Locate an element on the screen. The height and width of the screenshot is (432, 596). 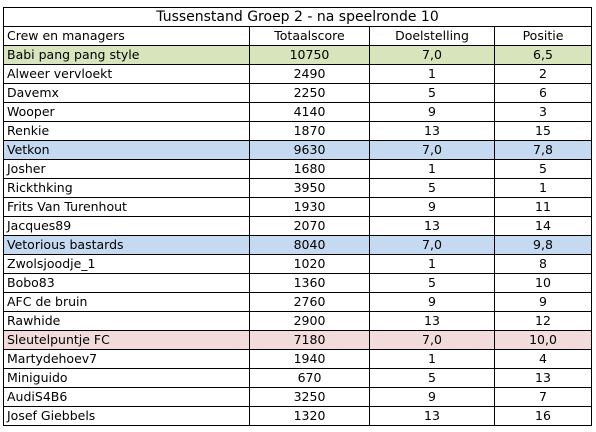
member-total: 1360 is located at coordinates (309, 283).